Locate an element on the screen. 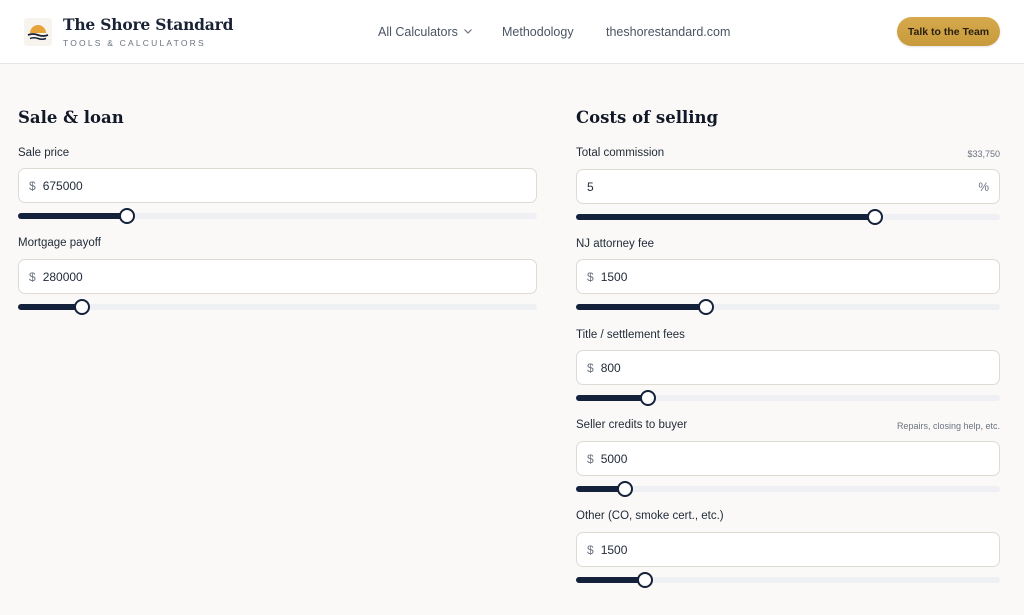  other-costs-slider is located at coordinates (788, 580).